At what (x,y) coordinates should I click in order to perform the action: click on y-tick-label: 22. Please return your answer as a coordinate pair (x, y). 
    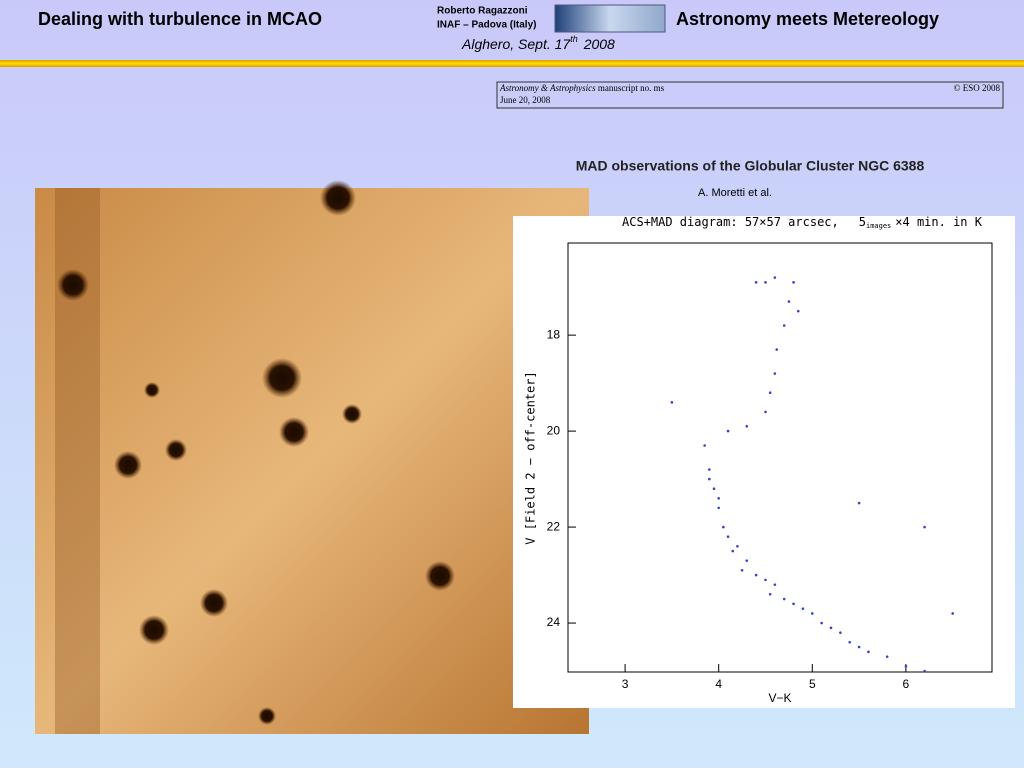
    Looking at the image, I should click on (554, 526).